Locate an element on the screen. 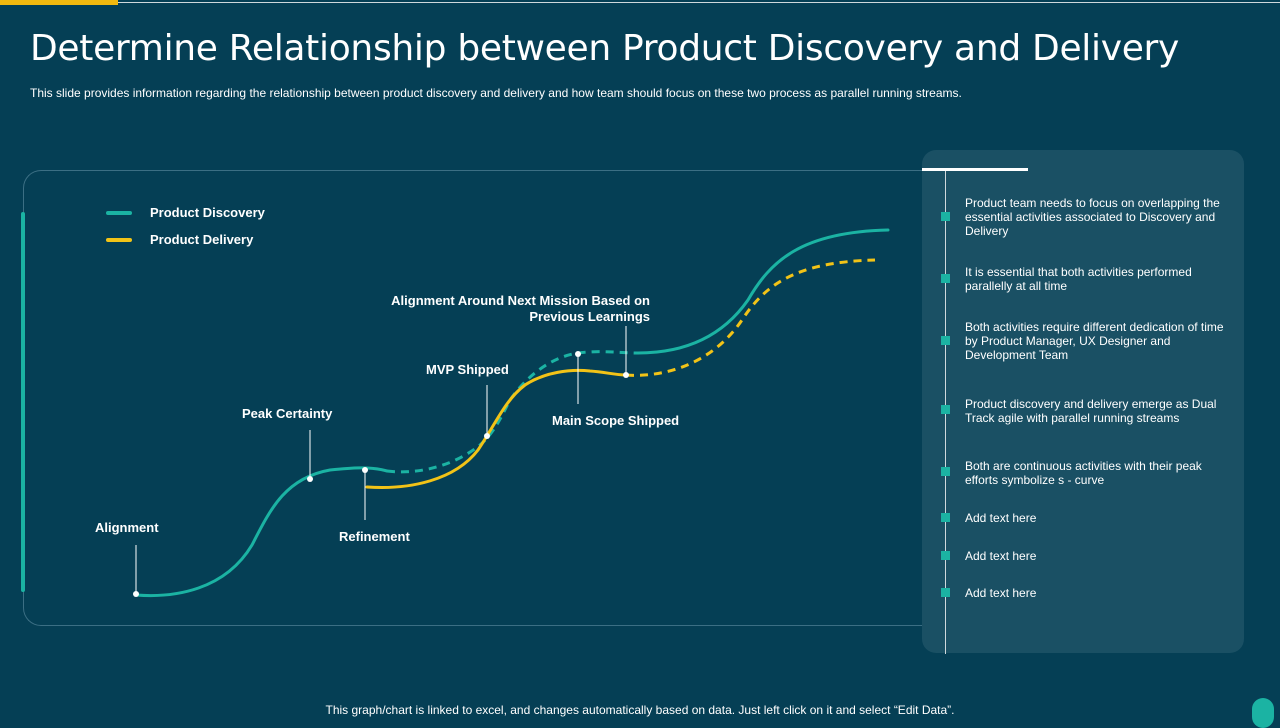 Image resolution: width=1280 pixels, height=728 pixels. stage-label-peak-certainty: Peak Certainty is located at coordinates (287, 413).